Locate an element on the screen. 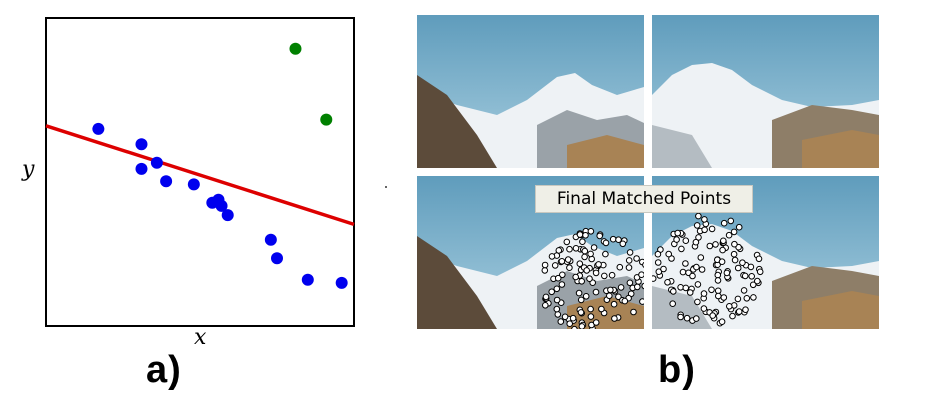 This screenshot has width=926, height=404. fit-line-layer is located at coordinates (200, 175).